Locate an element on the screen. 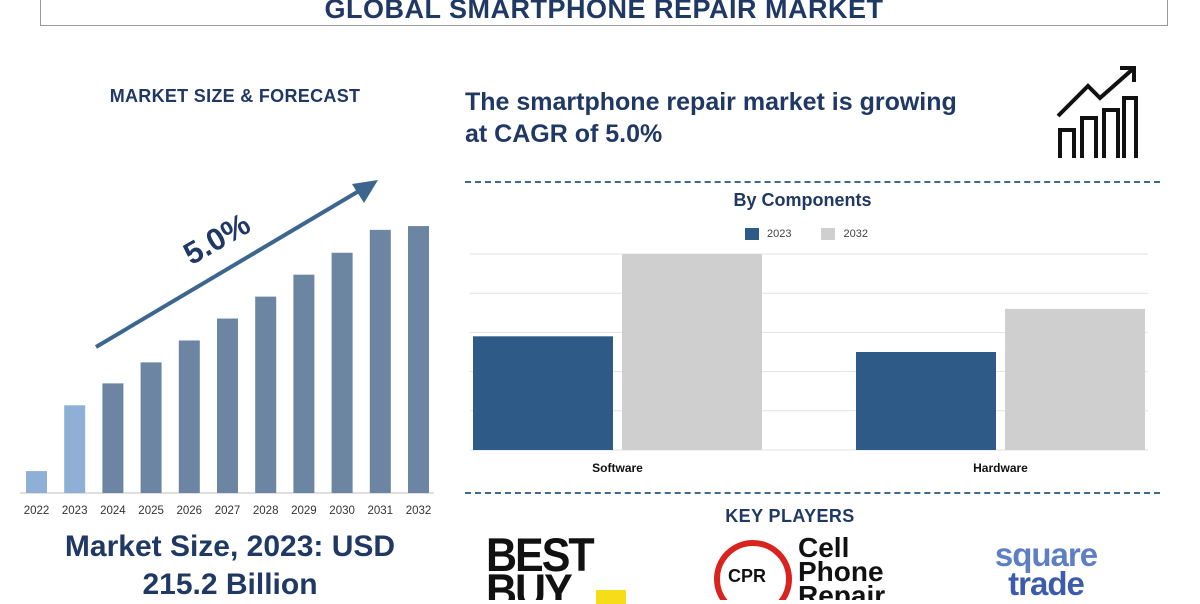 Image resolution: width=1200 pixels, height=604 pixels. forecast-bar-2030 is located at coordinates (342, 372).